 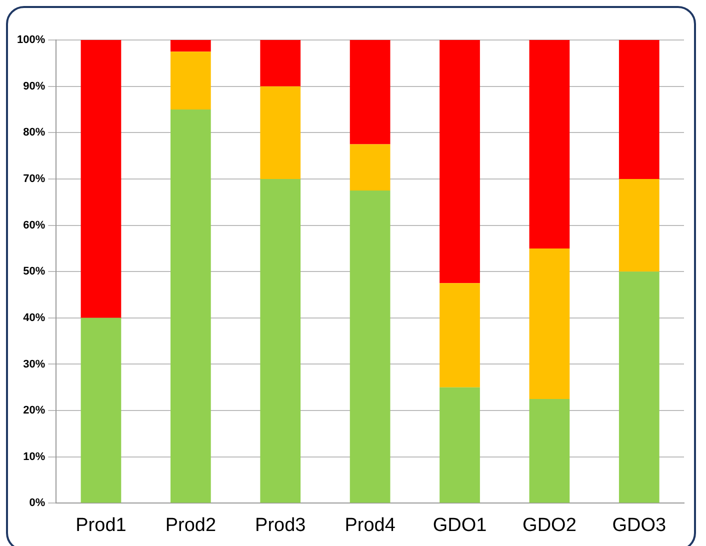 What do you see at coordinates (34, 225) in the screenshot?
I see `y-tick-label: 60%` at bounding box center [34, 225].